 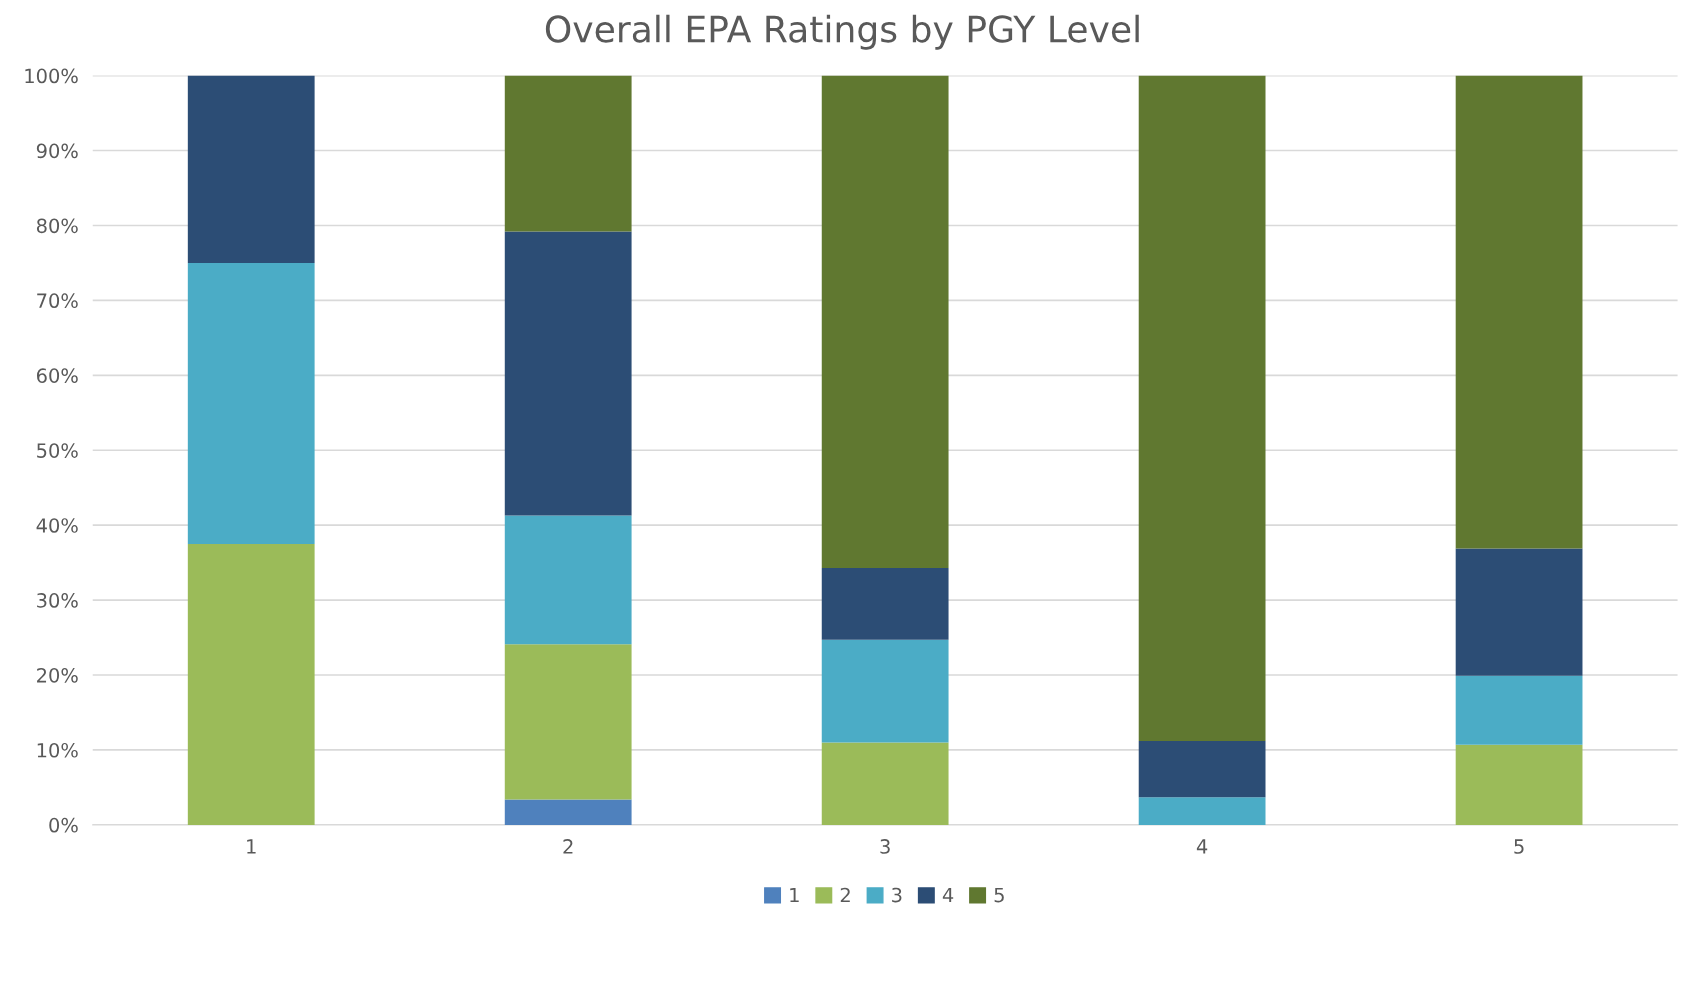 What do you see at coordinates (1519, 846) in the screenshot?
I see `x-tick-label: 5` at bounding box center [1519, 846].